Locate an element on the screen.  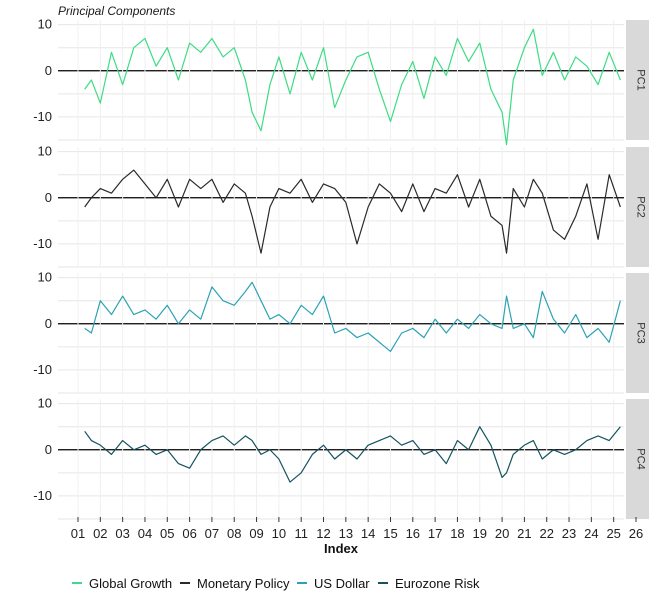
x-tick-label: 01 is located at coordinates (78, 533).